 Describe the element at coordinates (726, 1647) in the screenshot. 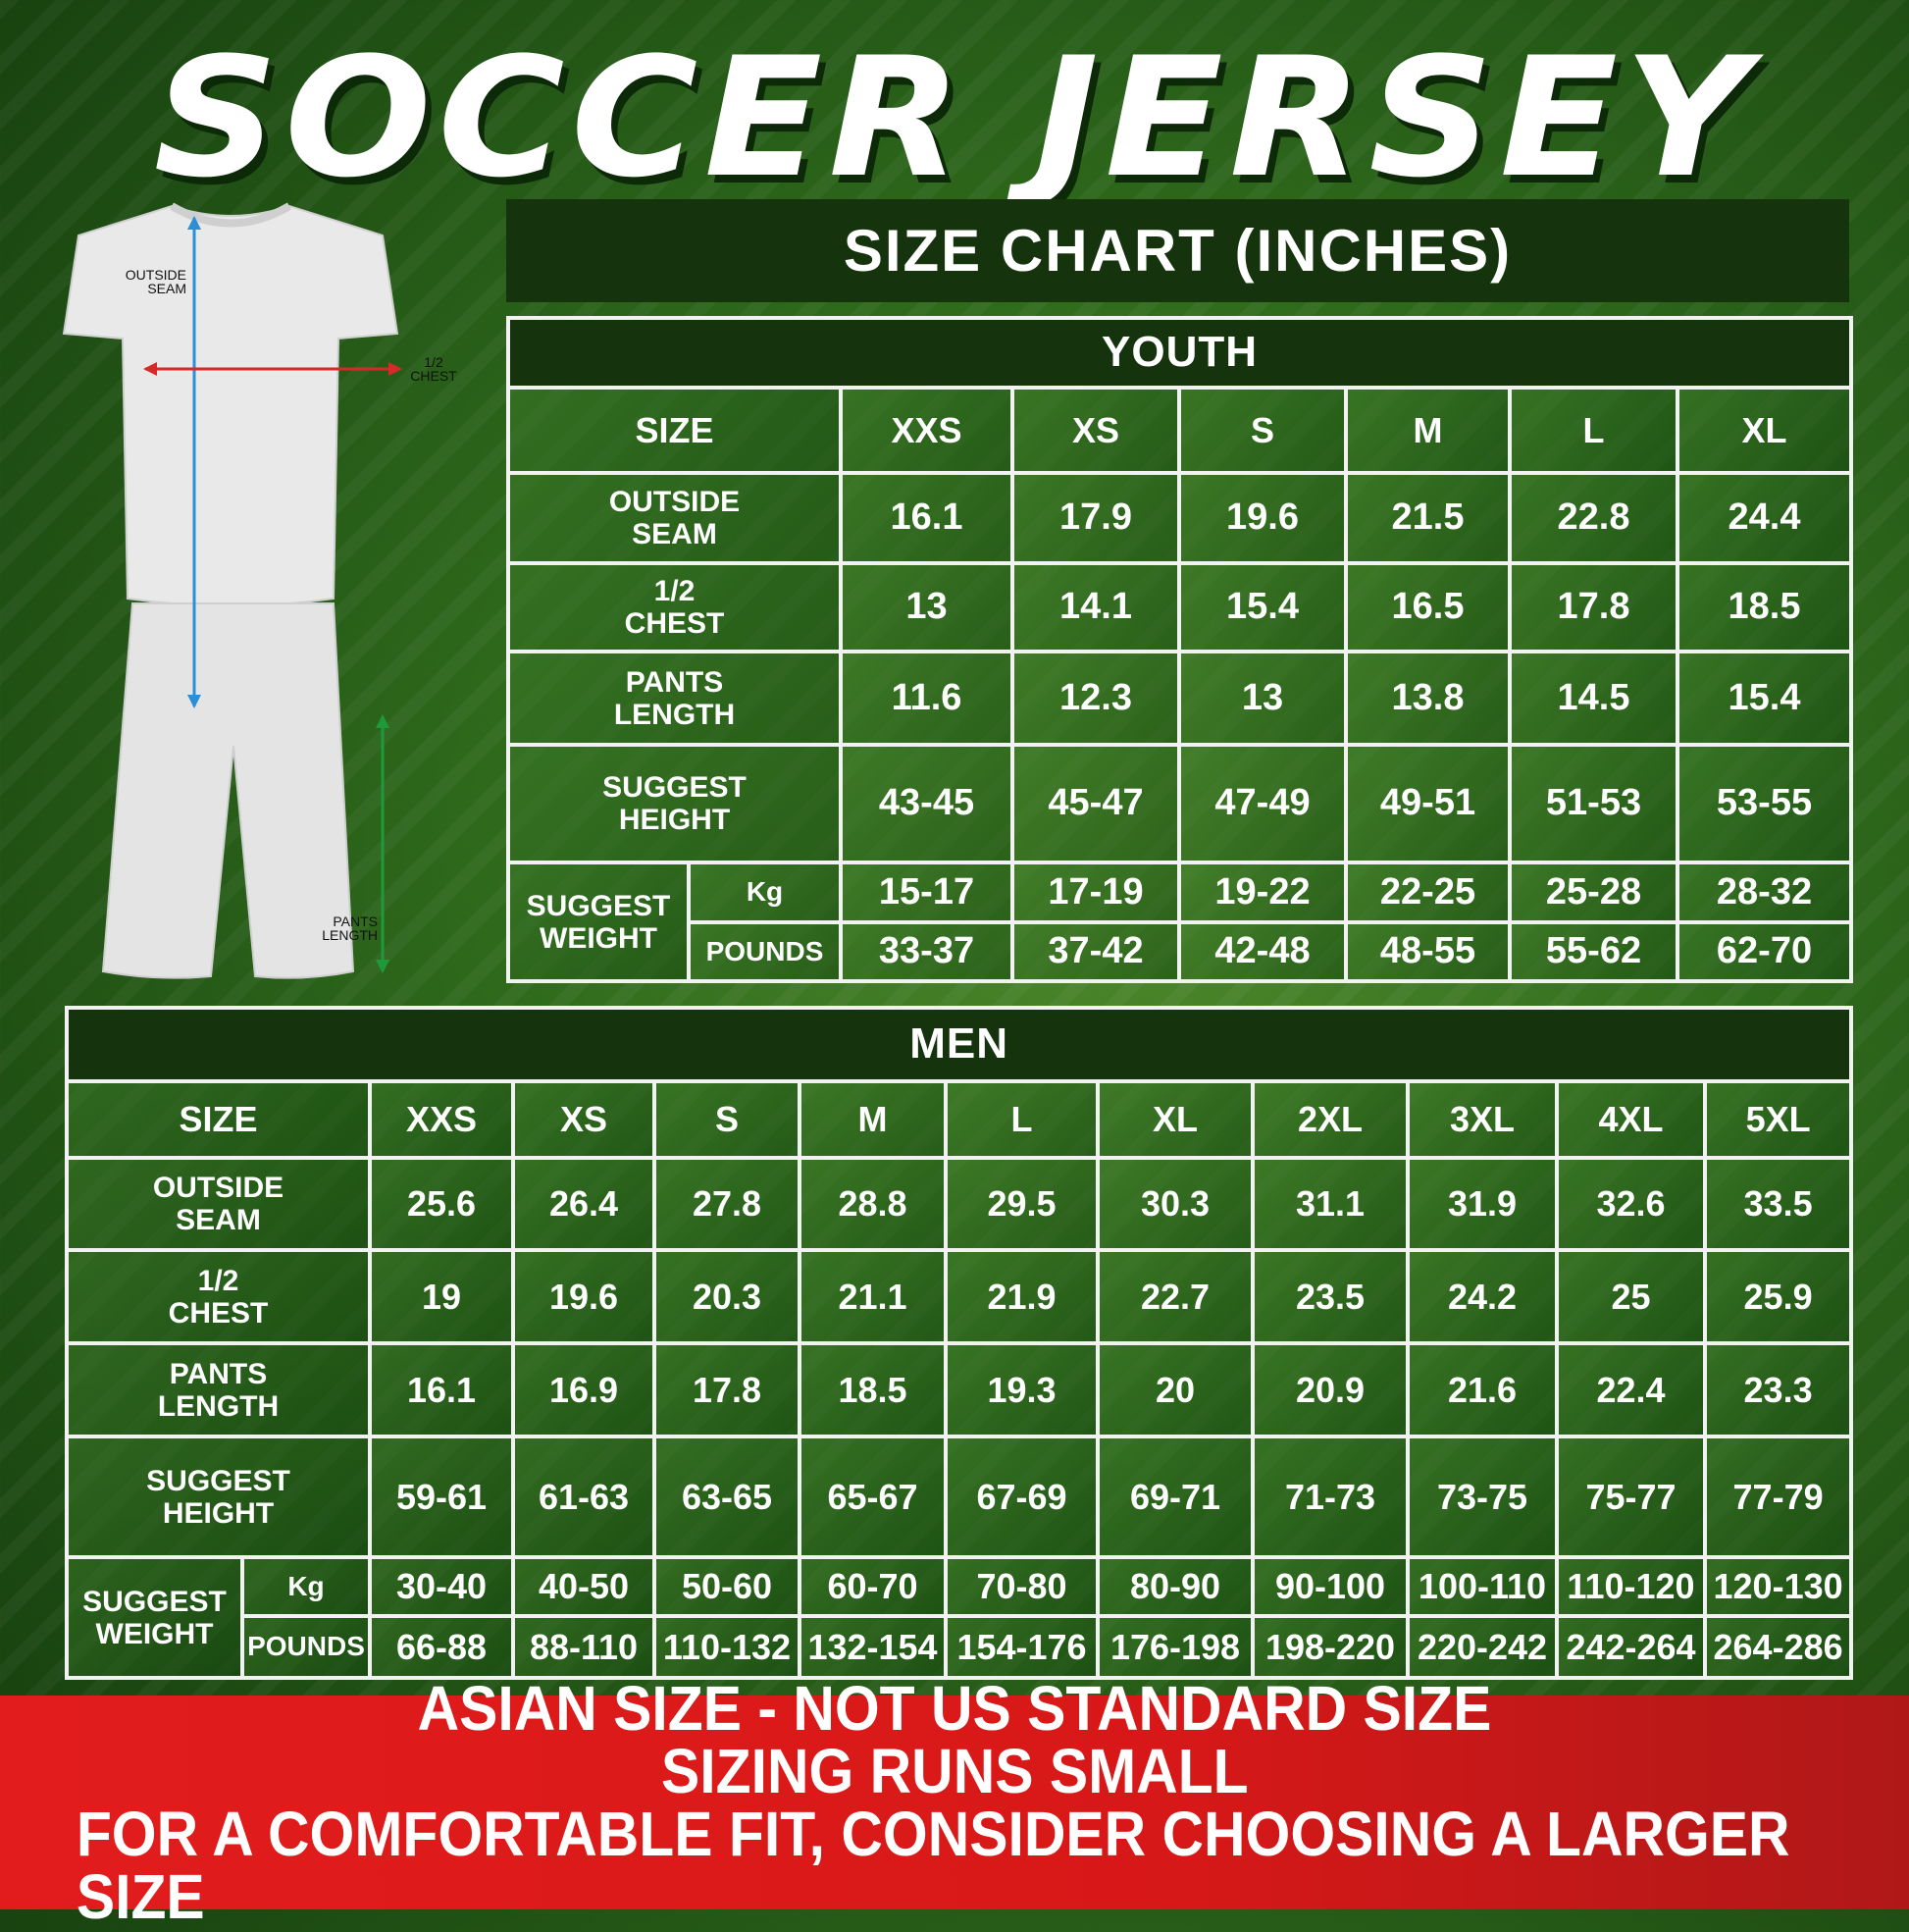

I see `table-cell: 110-132` at that location.